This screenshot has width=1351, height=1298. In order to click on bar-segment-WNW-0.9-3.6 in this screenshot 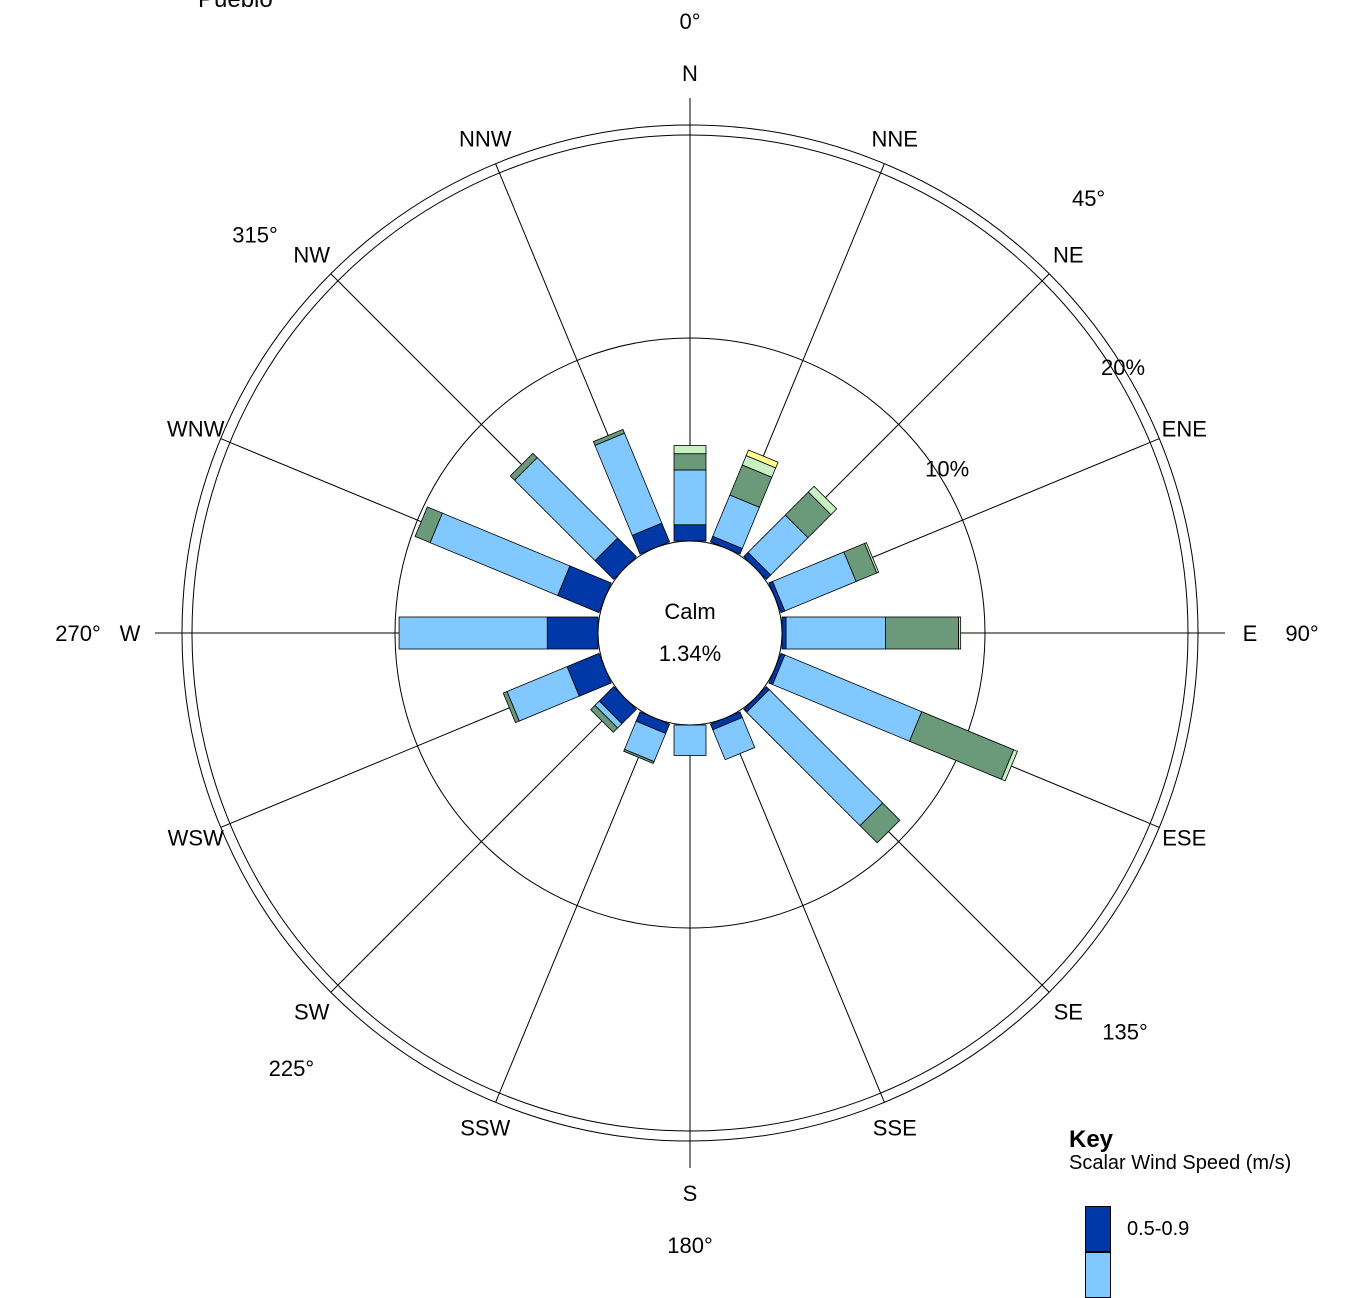, I will do `click(500, 554)`.